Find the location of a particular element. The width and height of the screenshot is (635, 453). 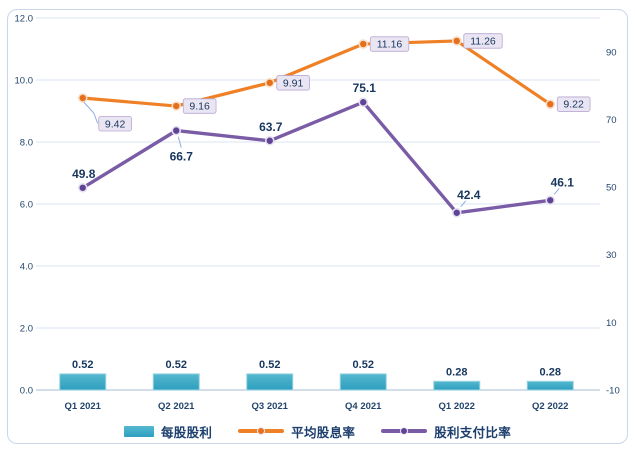

right-axis-tick-label: 30 is located at coordinates (611, 255).